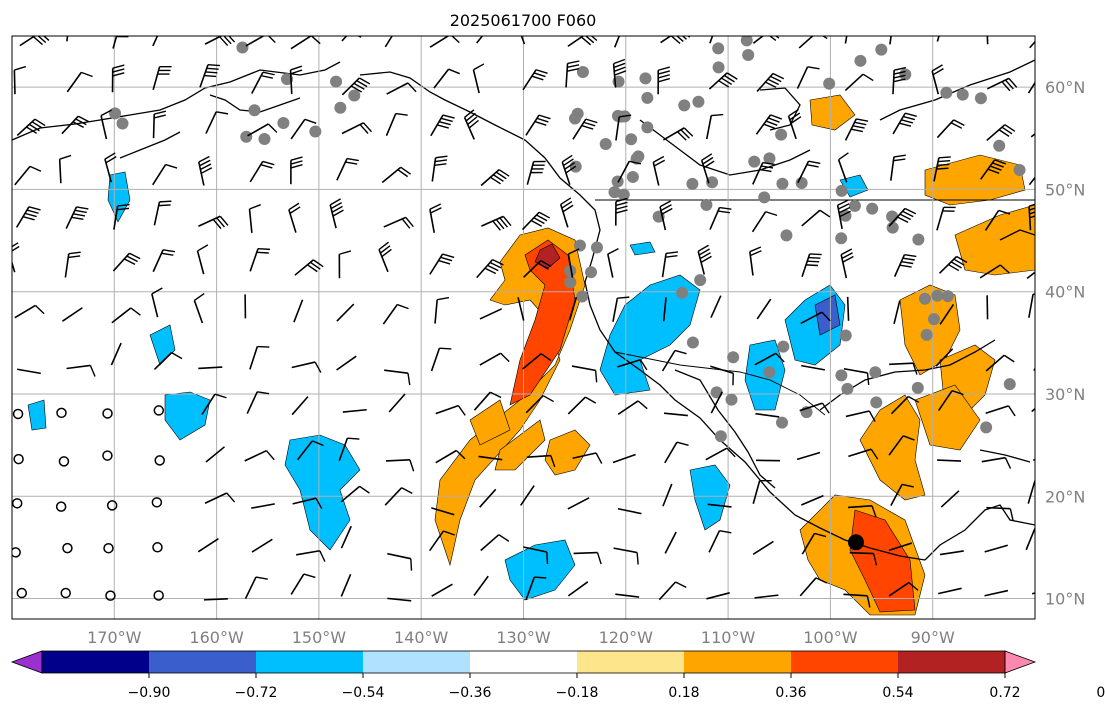 This screenshot has width=1105, height=716. I want to click on colorbar-tick-label: −0.54, so click(363, 693).